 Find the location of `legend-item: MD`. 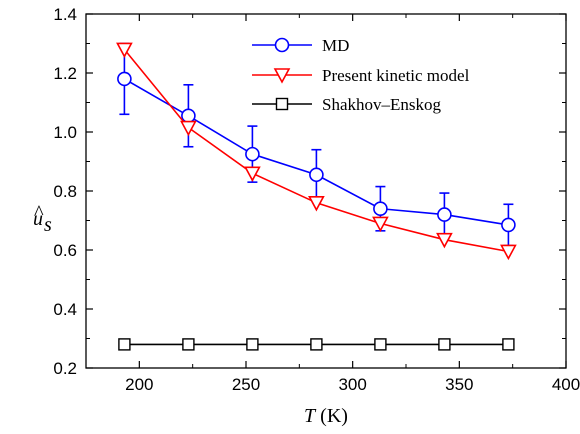

legend-item: MD is located at coordinates (300, 45).